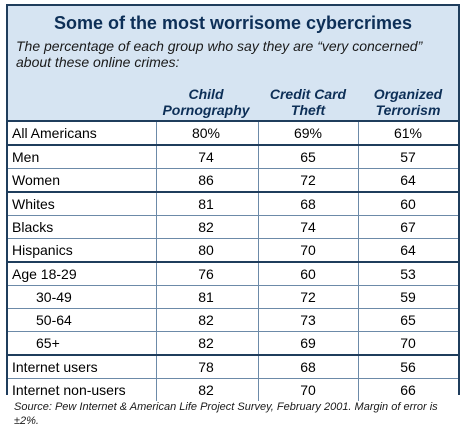 This screenshot has height=431, width=468. Describe the element at coordinates (206, 274) in the screenshot. I see `table-cell: 76` at that location.